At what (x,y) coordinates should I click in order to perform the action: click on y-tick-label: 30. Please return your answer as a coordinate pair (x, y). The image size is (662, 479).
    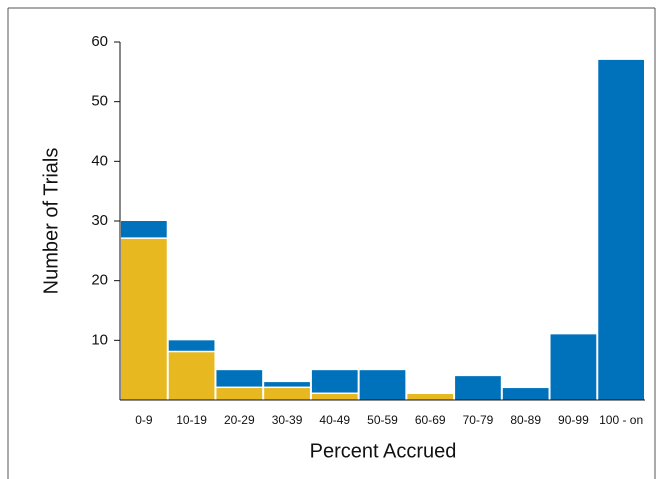
    Looking at the image, I should click on (99, 220).